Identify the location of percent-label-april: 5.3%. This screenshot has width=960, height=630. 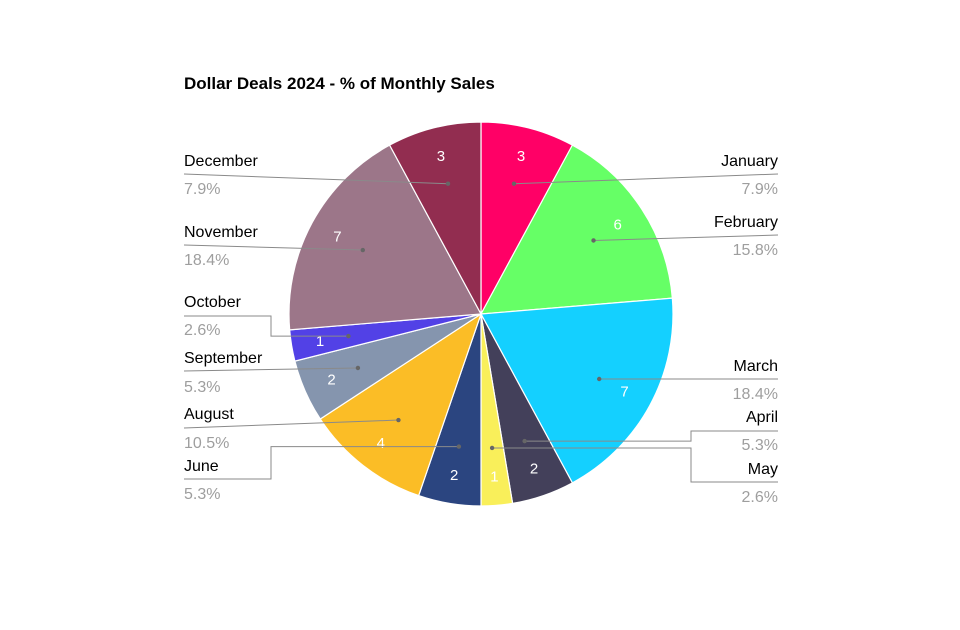
(760, 445).